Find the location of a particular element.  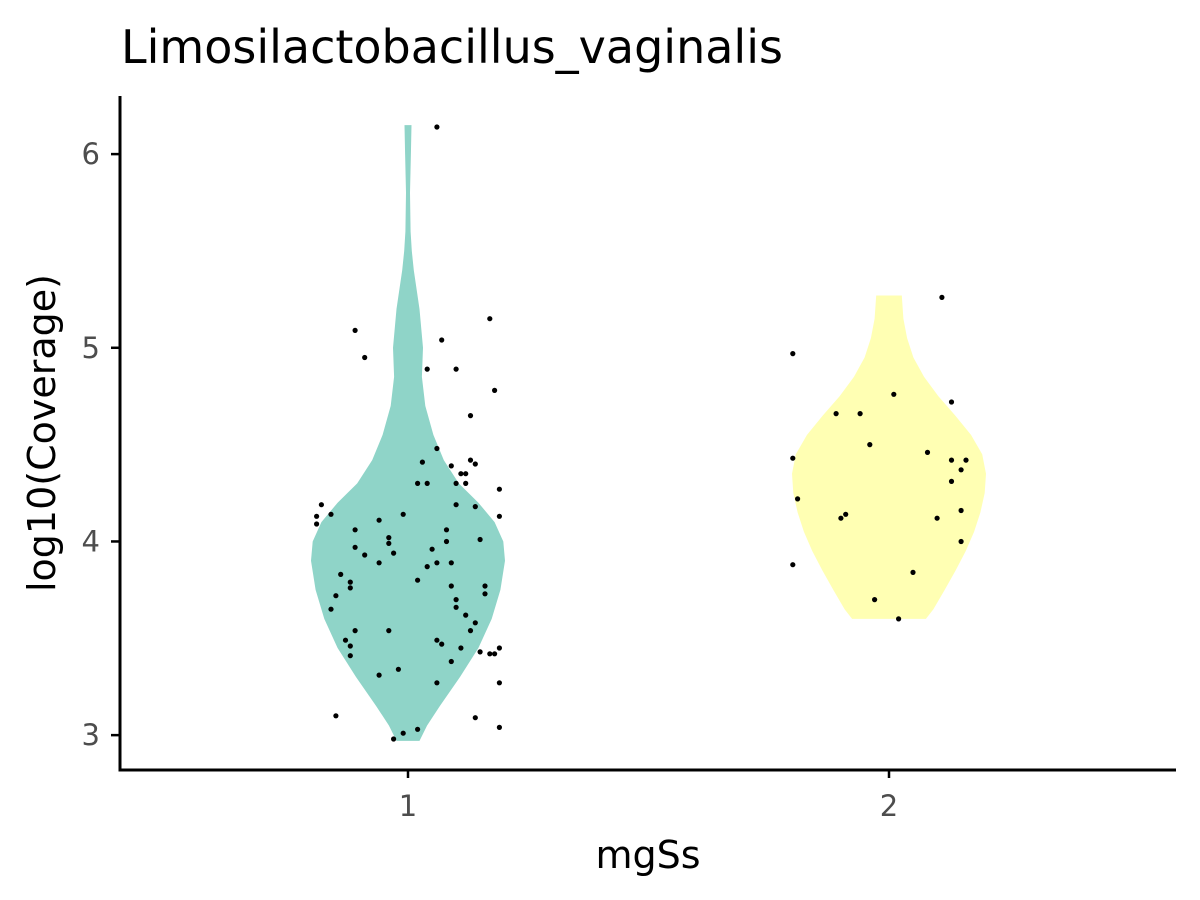

y-axis-title: log10(Coverage) is located at coordinates (42, 433).